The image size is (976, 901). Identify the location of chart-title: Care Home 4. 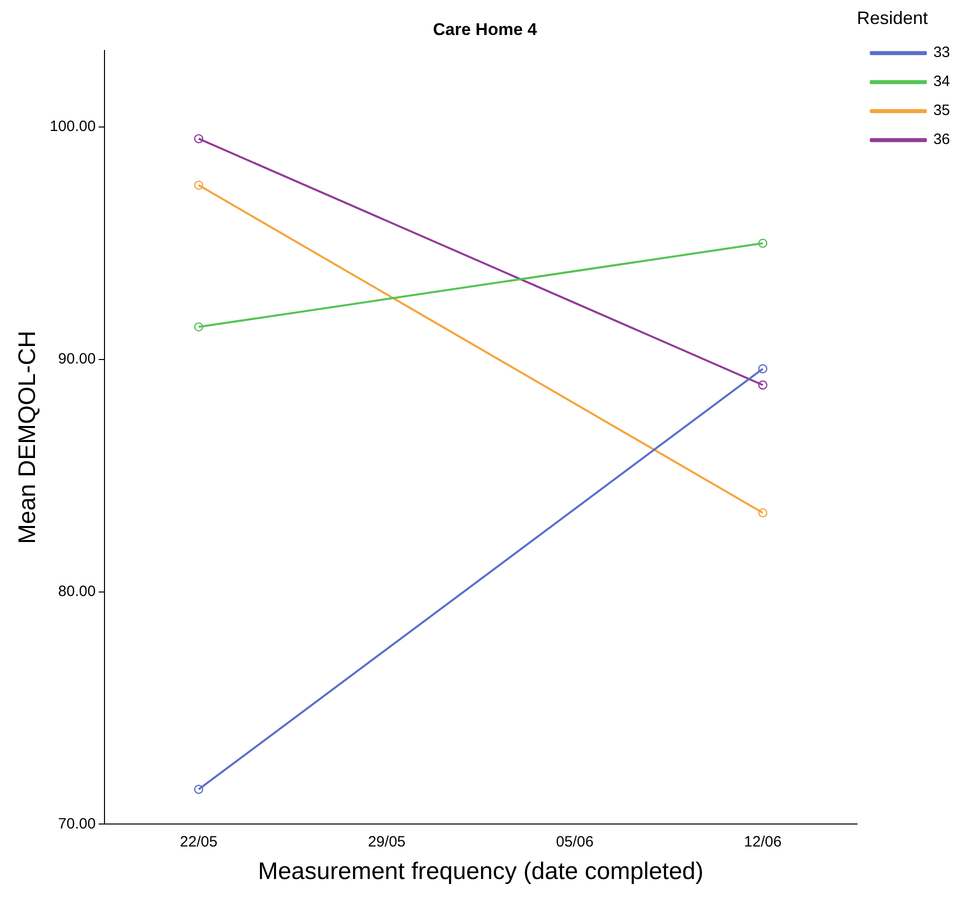
(485, 29).